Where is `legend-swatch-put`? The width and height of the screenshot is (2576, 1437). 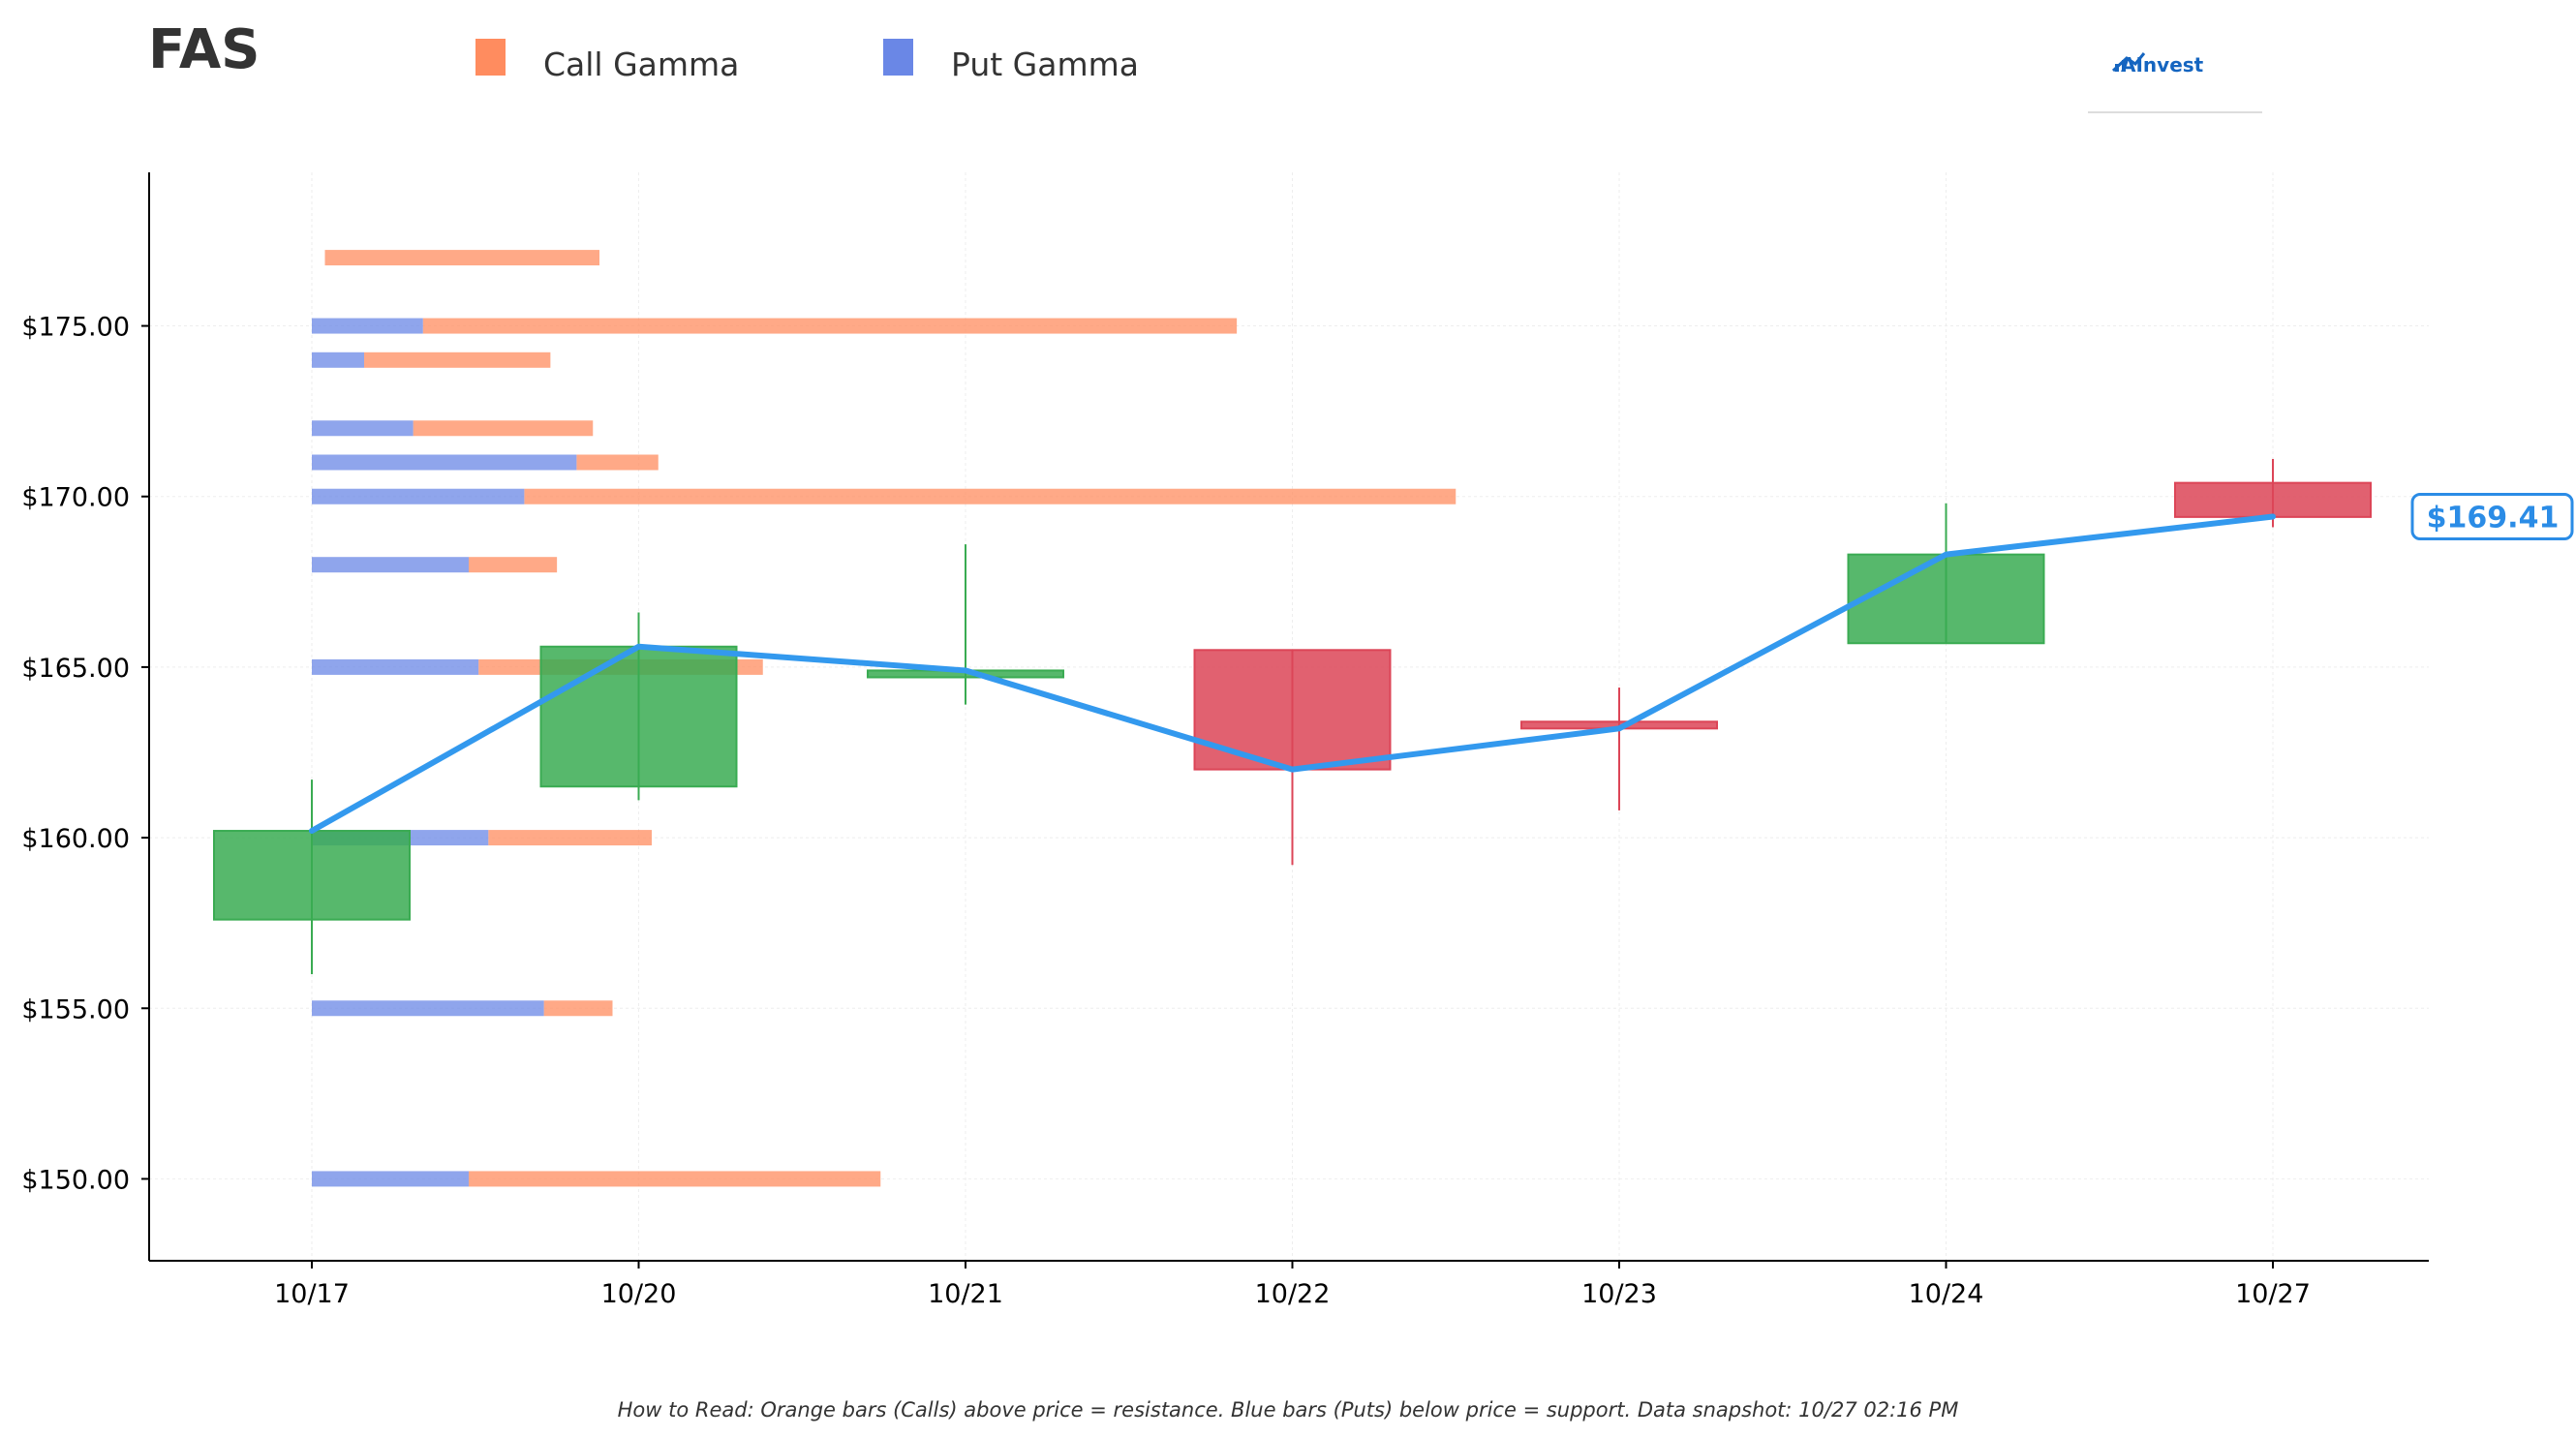
legend-swatch-put is located at coordinates (898, 58).